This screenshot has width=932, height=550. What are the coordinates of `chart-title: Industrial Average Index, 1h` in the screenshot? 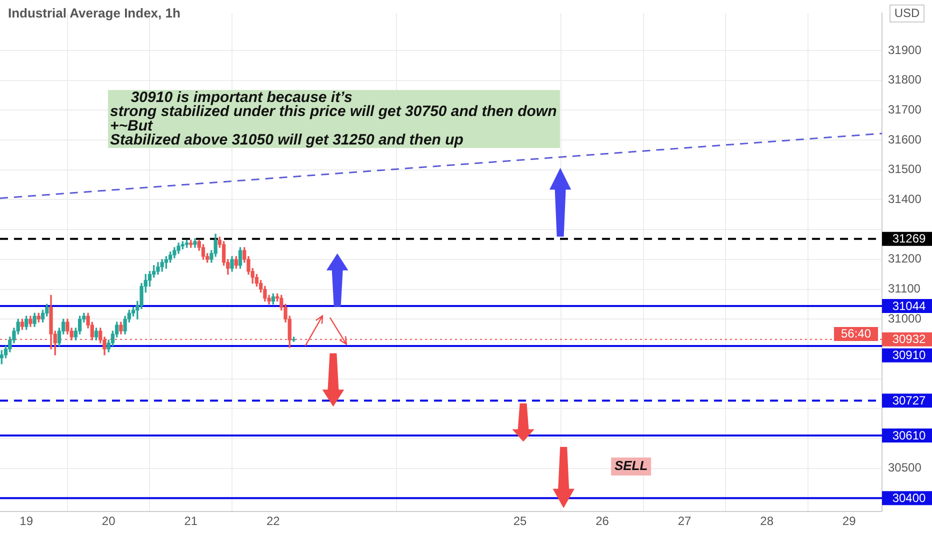 It's located at (94, 13).